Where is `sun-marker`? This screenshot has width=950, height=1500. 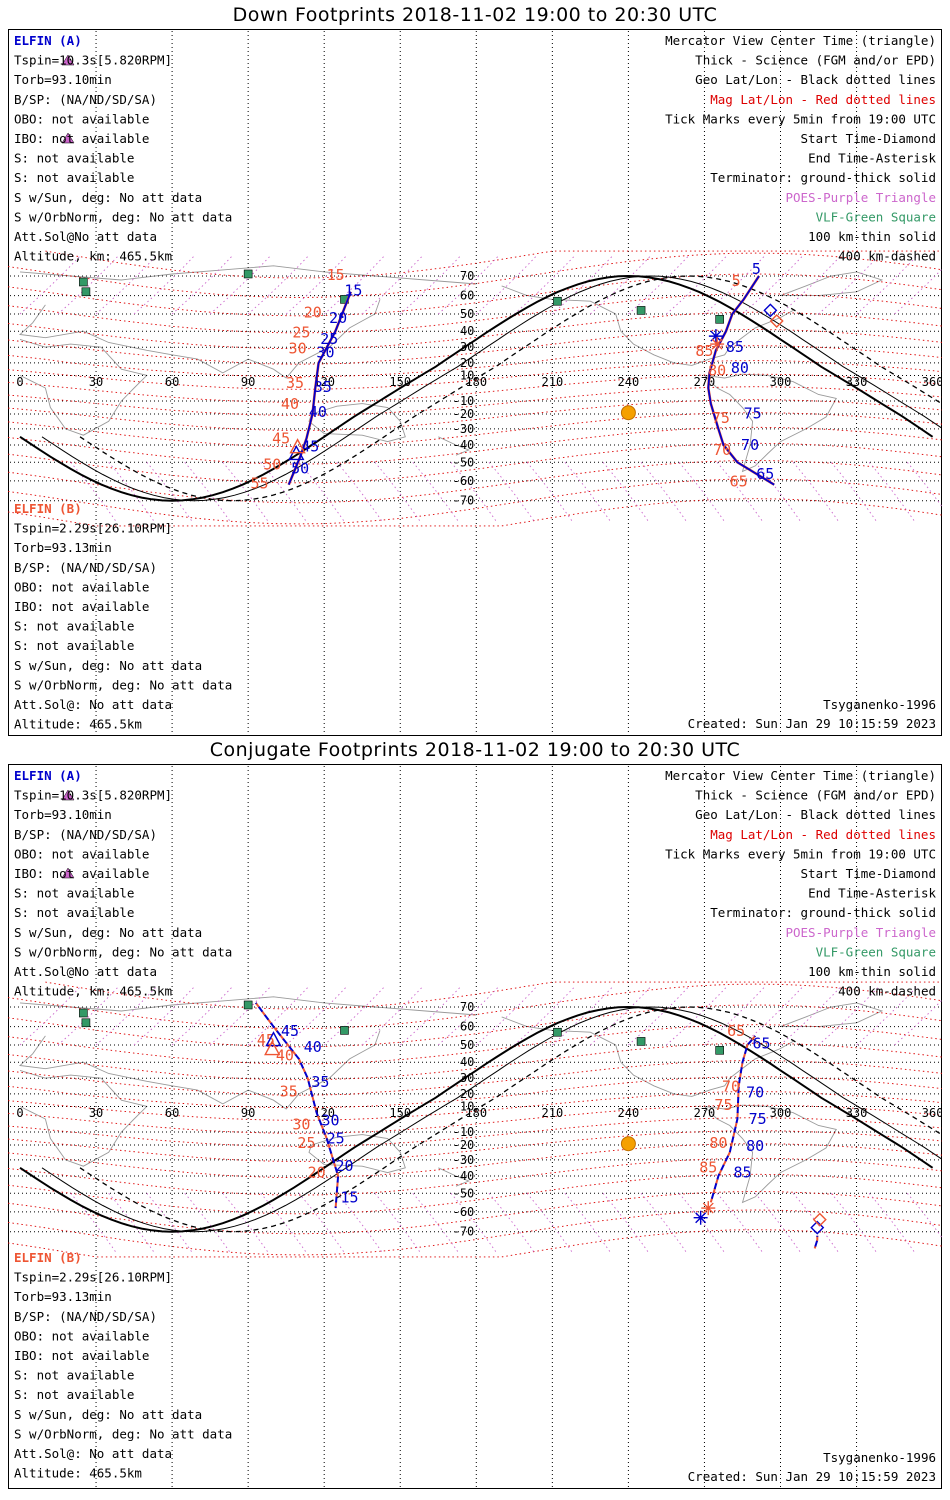 sun-marker is located at coordinates (628, 1144).